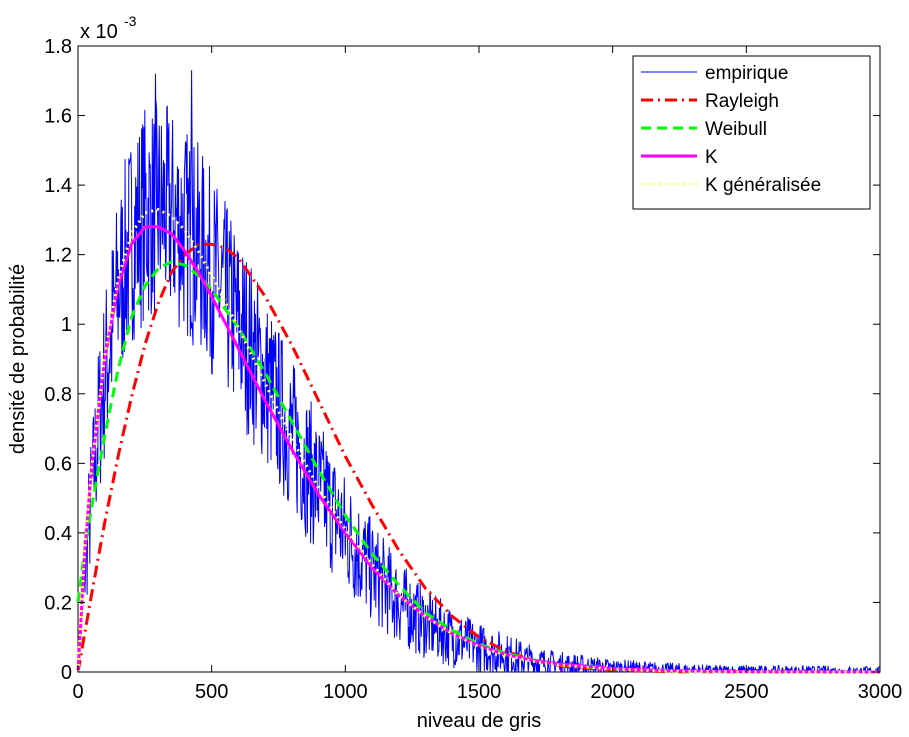 The width and height of the screenshot is (909, 737). What do you see at coordinates (58, 464) in the screenshot?
I see `y-tick-label: 0.6` at bounding box center [58, 464].